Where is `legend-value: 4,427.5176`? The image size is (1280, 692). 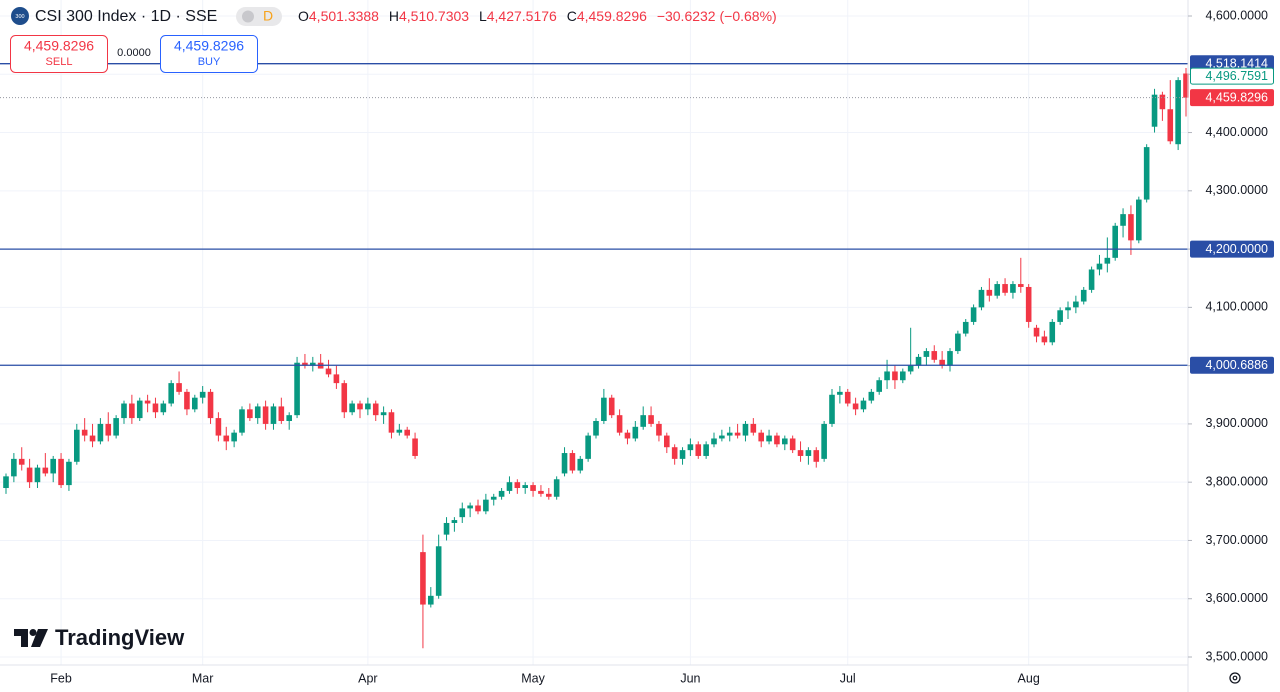 legend-value: 4,427.5176 is located at coordinates (522, 16).